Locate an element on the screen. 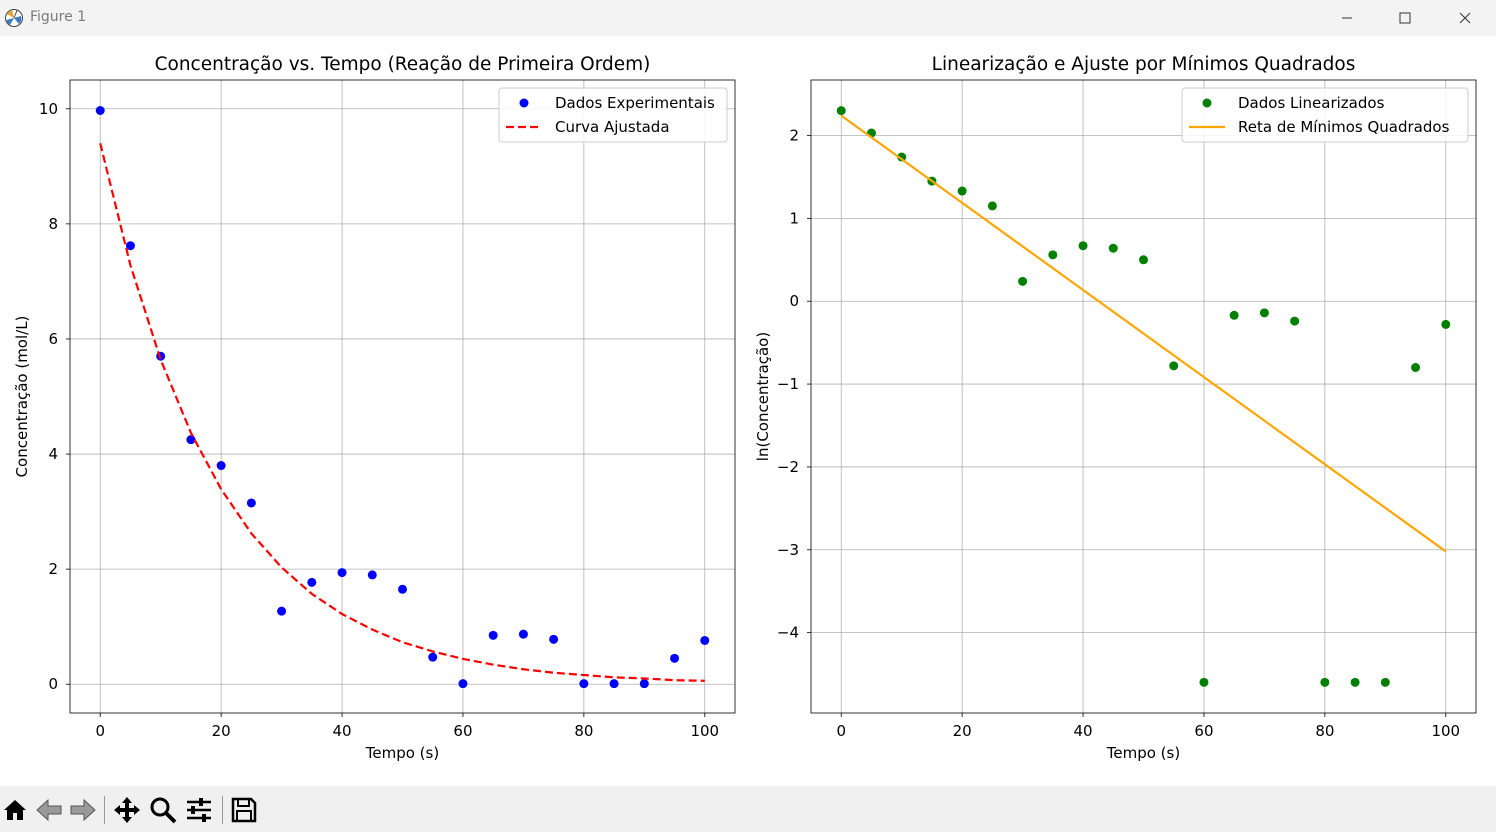 The height and width of the screenshot is (832, 1496). chart1-y-tick-label: 2 is located at coordinates (53, 569).